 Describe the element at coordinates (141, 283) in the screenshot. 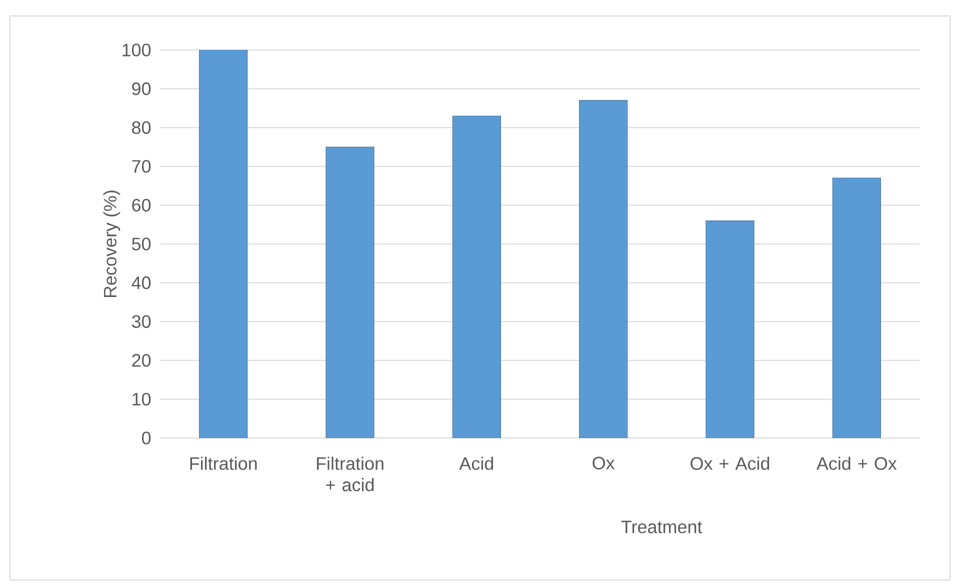

I see `y-tick-label: 40` at that location.